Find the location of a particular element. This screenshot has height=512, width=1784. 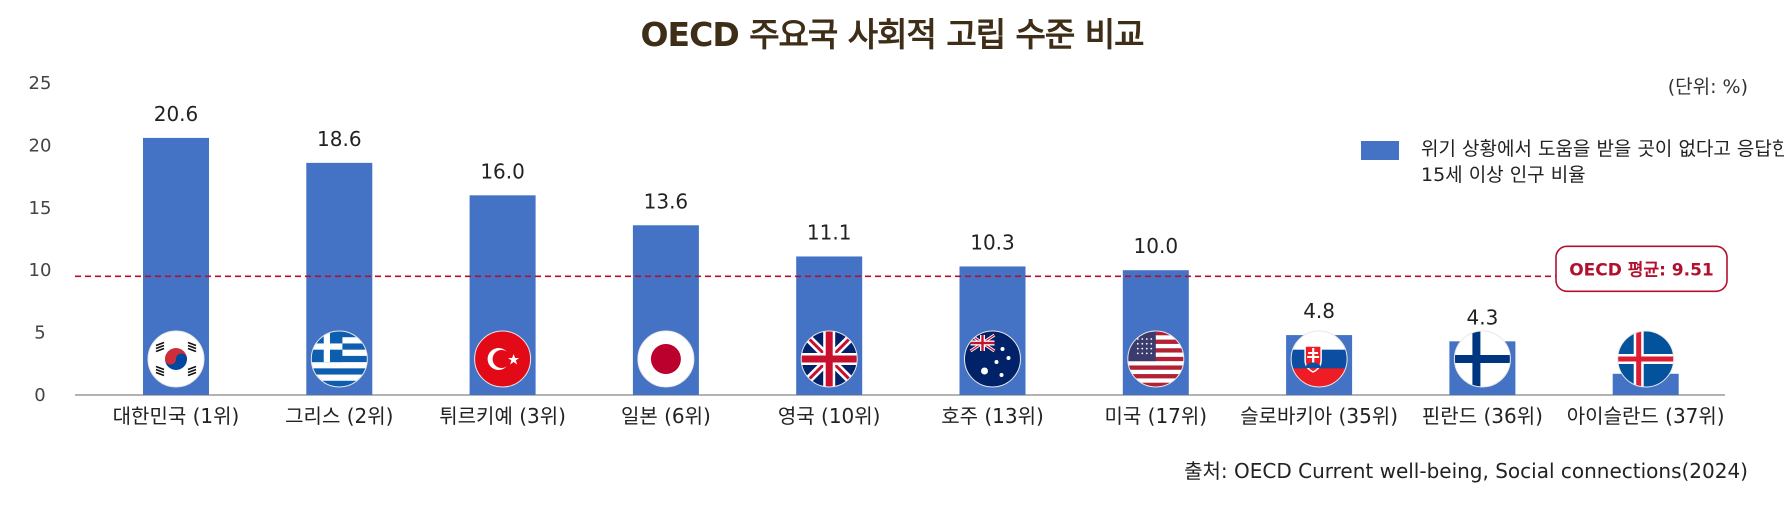

category-label: 핀란드 (36위) is located at coordinates (1482, 416).